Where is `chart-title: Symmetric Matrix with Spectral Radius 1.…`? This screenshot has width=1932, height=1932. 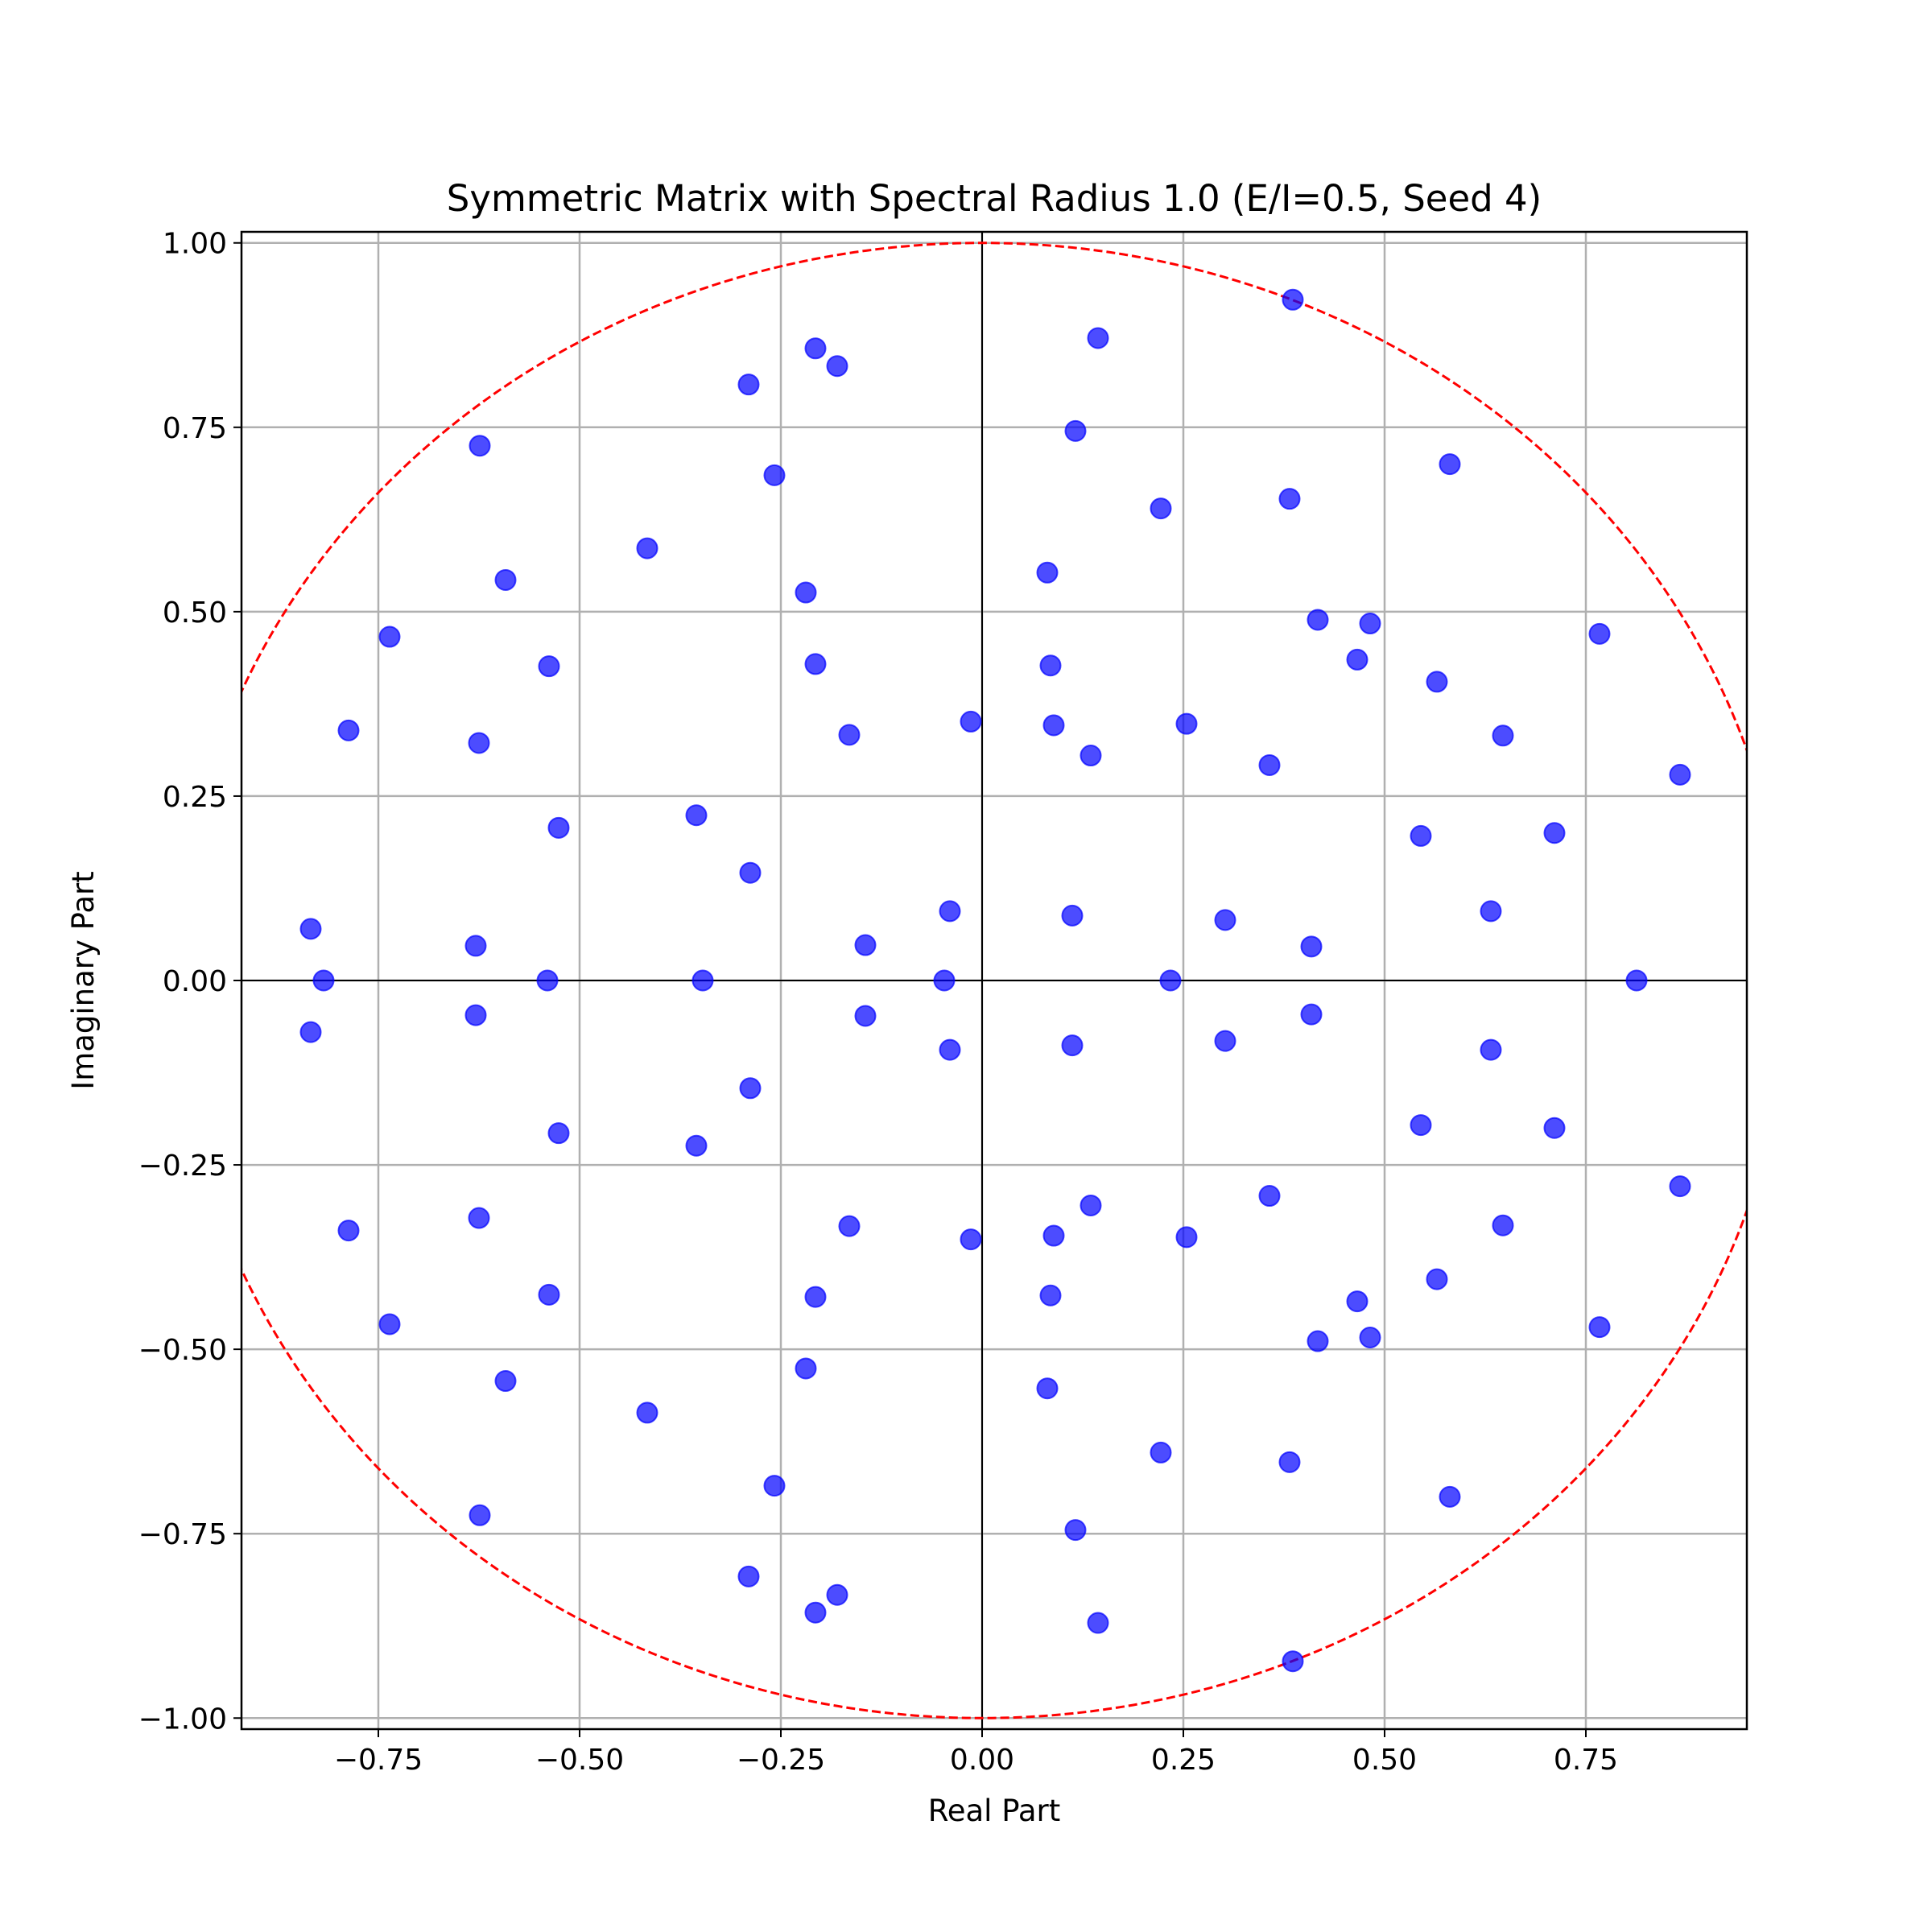
chart-title: Symmetric Matrix with Spectral Radius 1.… is located at coordinates (994, 198).